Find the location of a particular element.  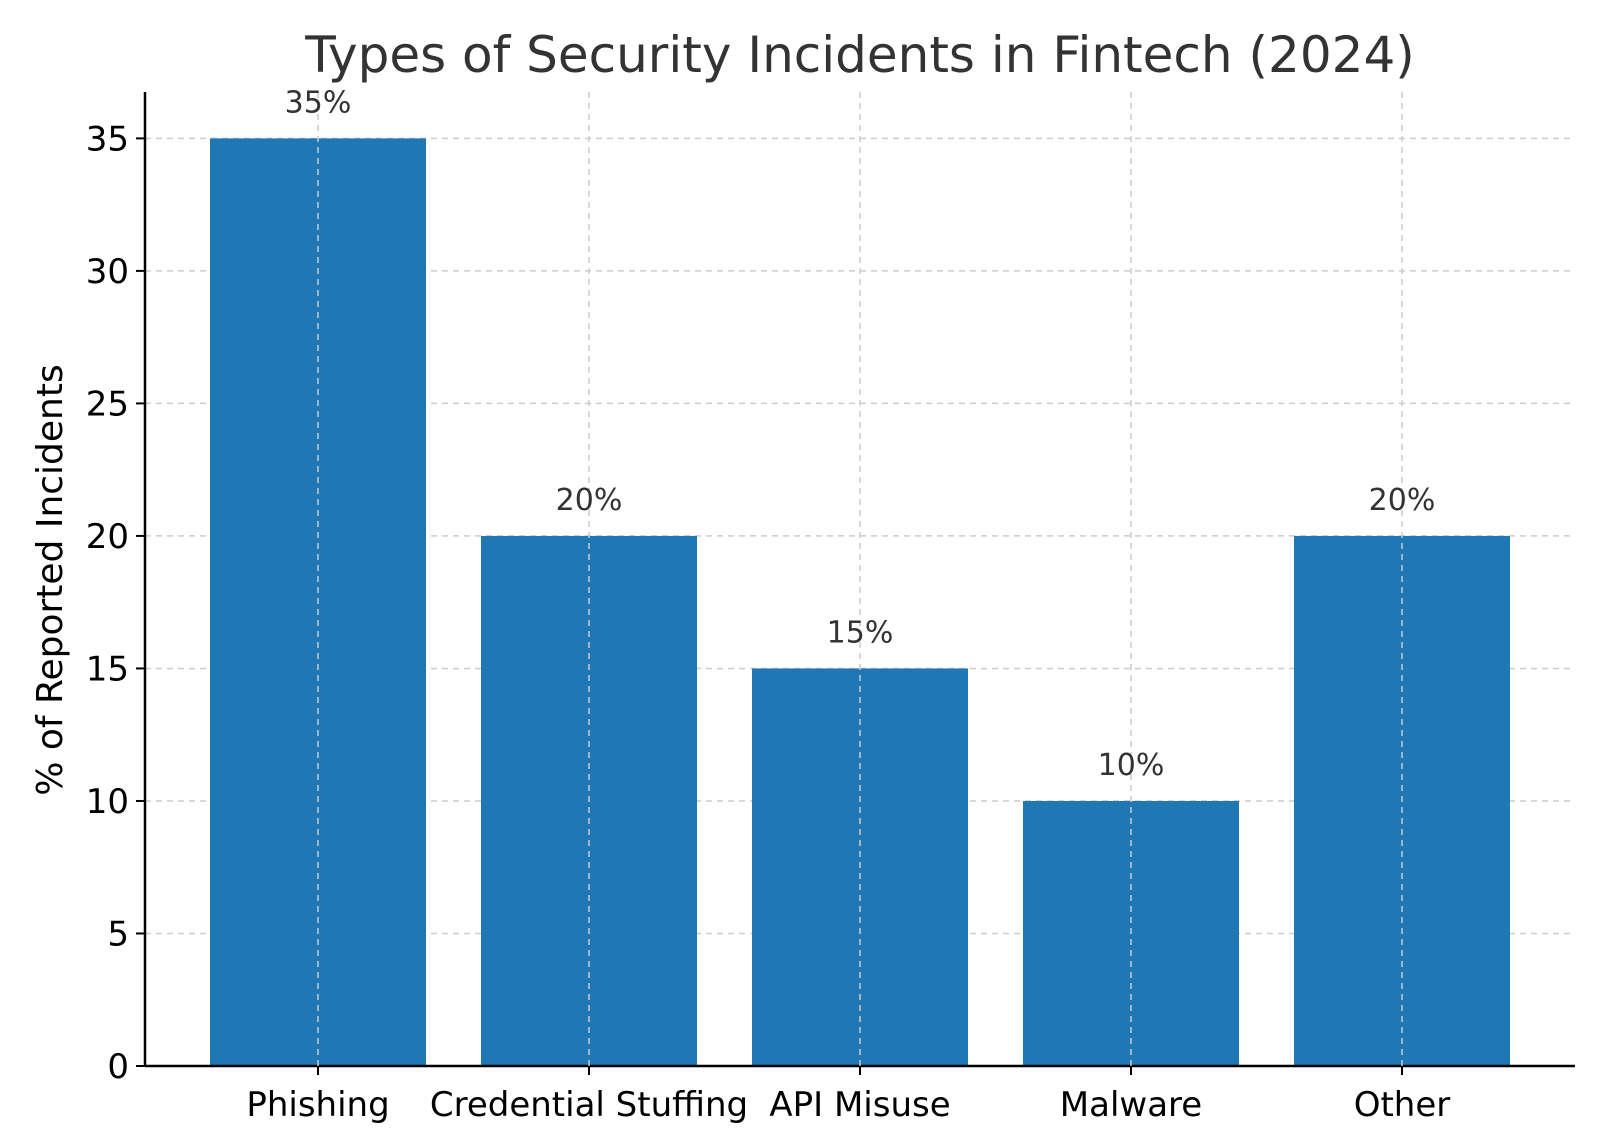

y-tick-label: 15 is located at coordinates (107, 669).